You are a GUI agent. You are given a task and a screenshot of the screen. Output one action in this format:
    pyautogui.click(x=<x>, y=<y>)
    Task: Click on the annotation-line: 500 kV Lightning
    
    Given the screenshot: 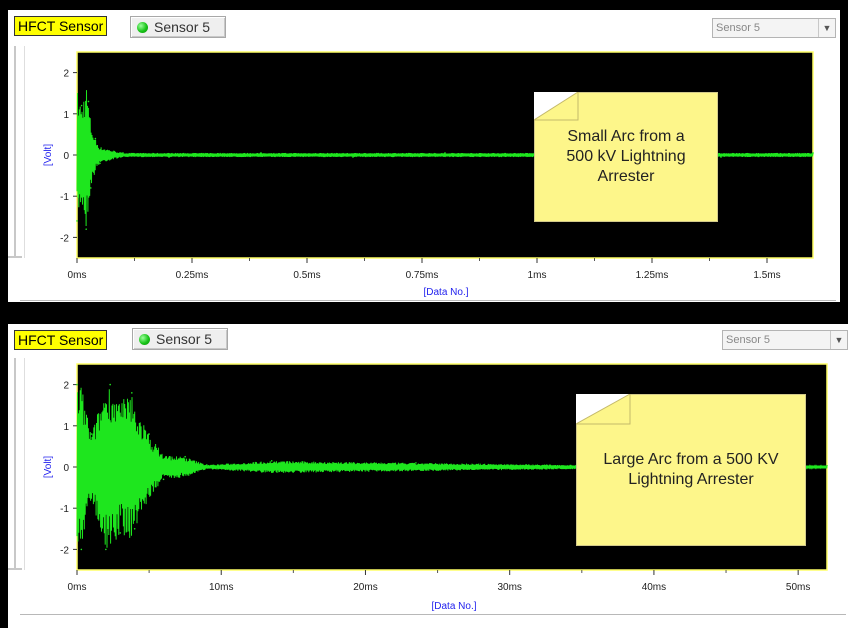 What is the action you would take?
    pyautogui.click(x=626, y=156)
    